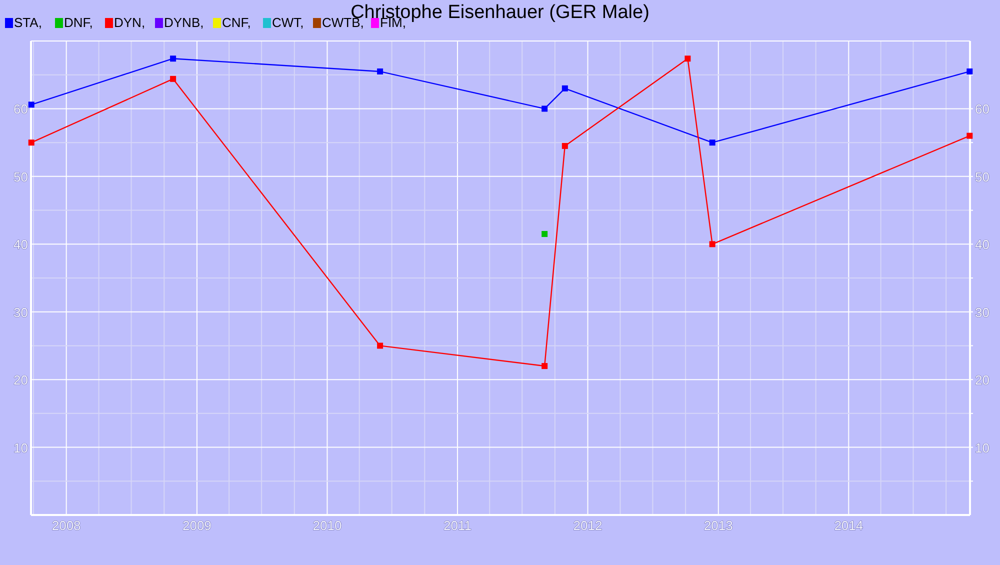 Image resolution: width=1000 pixels, height=565 pixels. What do you see at coordinates (21, 312) in the screenshot?
I see `y-tick-label: 30` at bounding box center [21, 312].